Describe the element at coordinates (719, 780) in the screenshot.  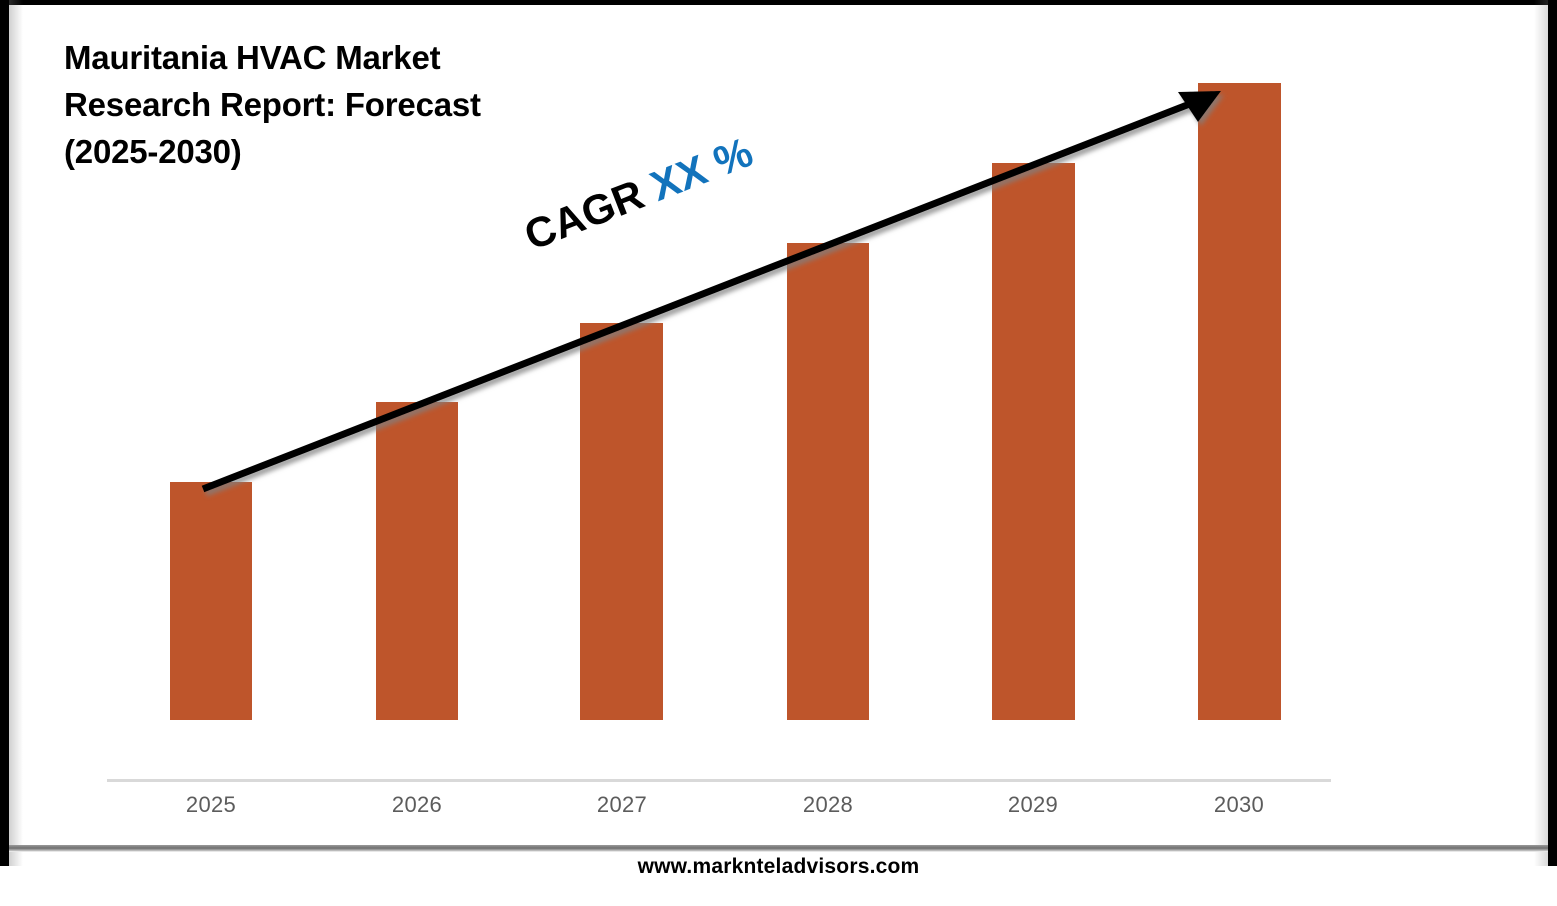
I see `x-axis-line` at that location.